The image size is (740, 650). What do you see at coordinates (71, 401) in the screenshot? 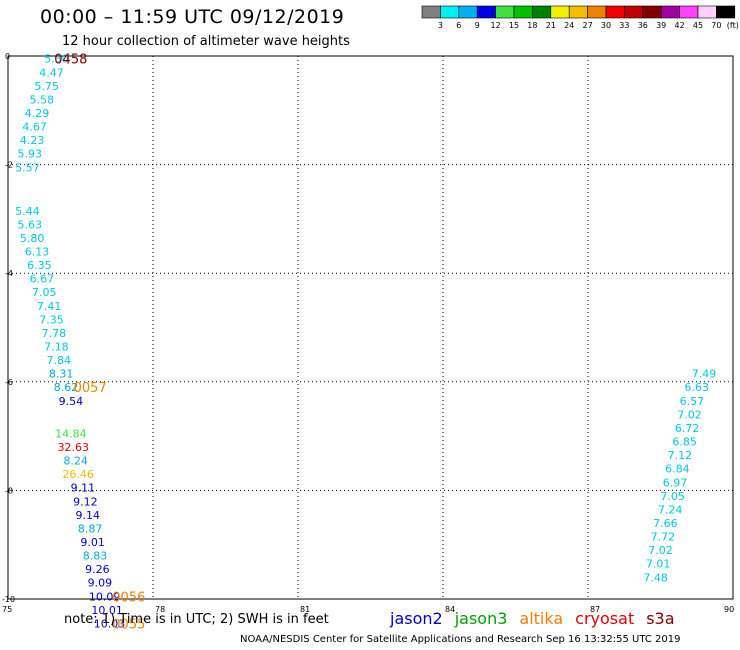
I see `wave-height-value: 9.54` at bounding box center [71, 401].